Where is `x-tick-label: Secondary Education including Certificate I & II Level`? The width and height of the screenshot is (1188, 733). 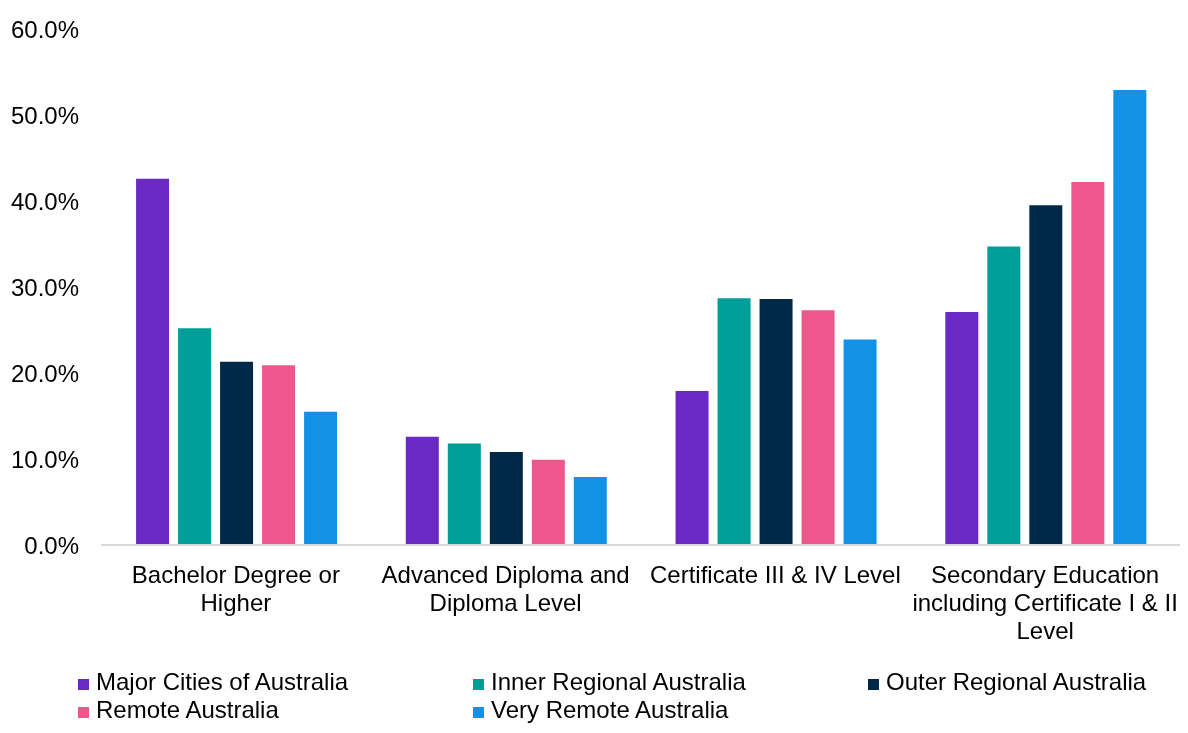
x-tick-label: Secondary Education including Certificate I & II Level is located at coordinates (1045, 603).